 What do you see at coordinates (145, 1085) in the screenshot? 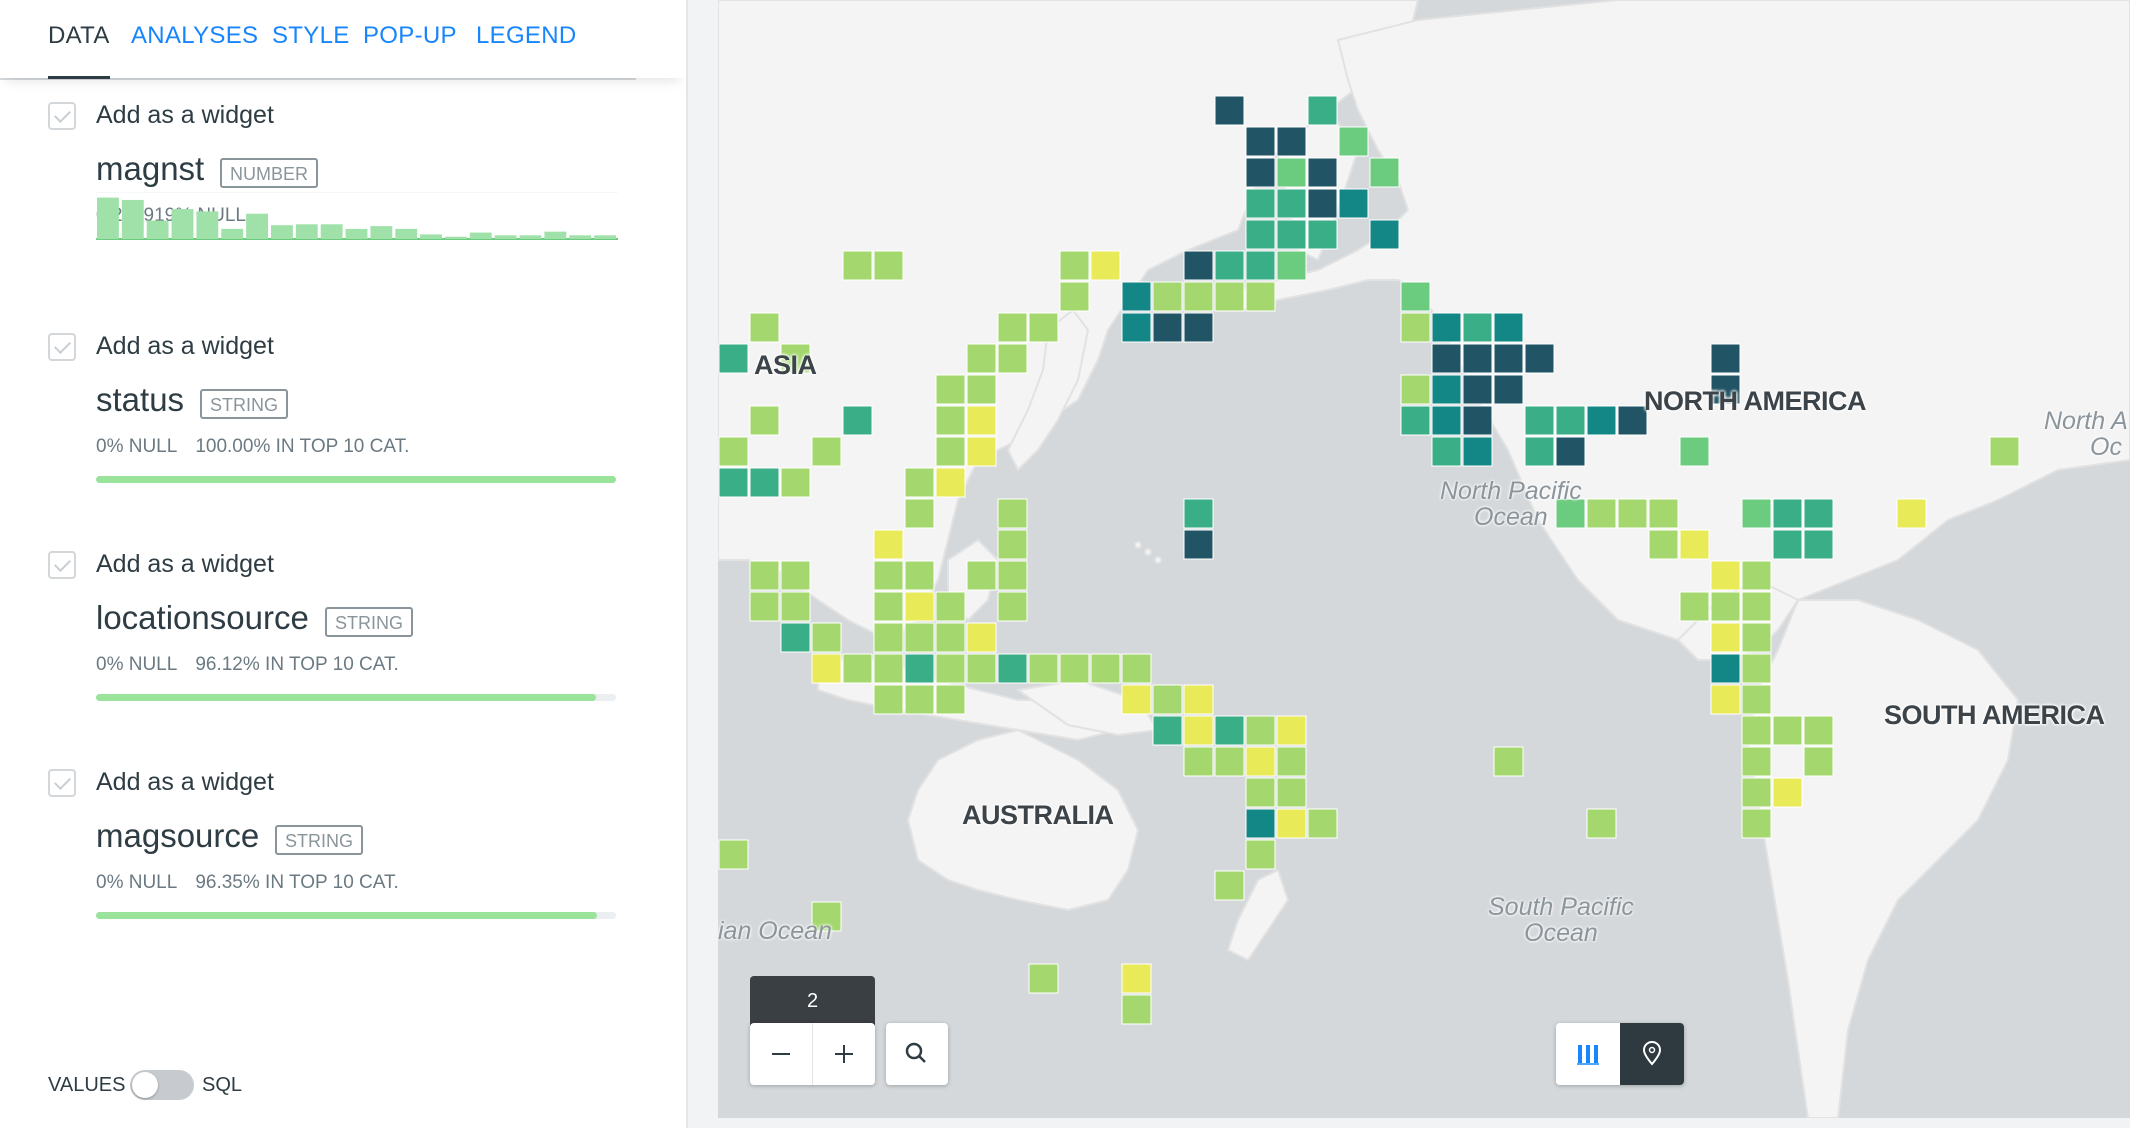
I see `switch-knob` at bounding box center [145, 1085].